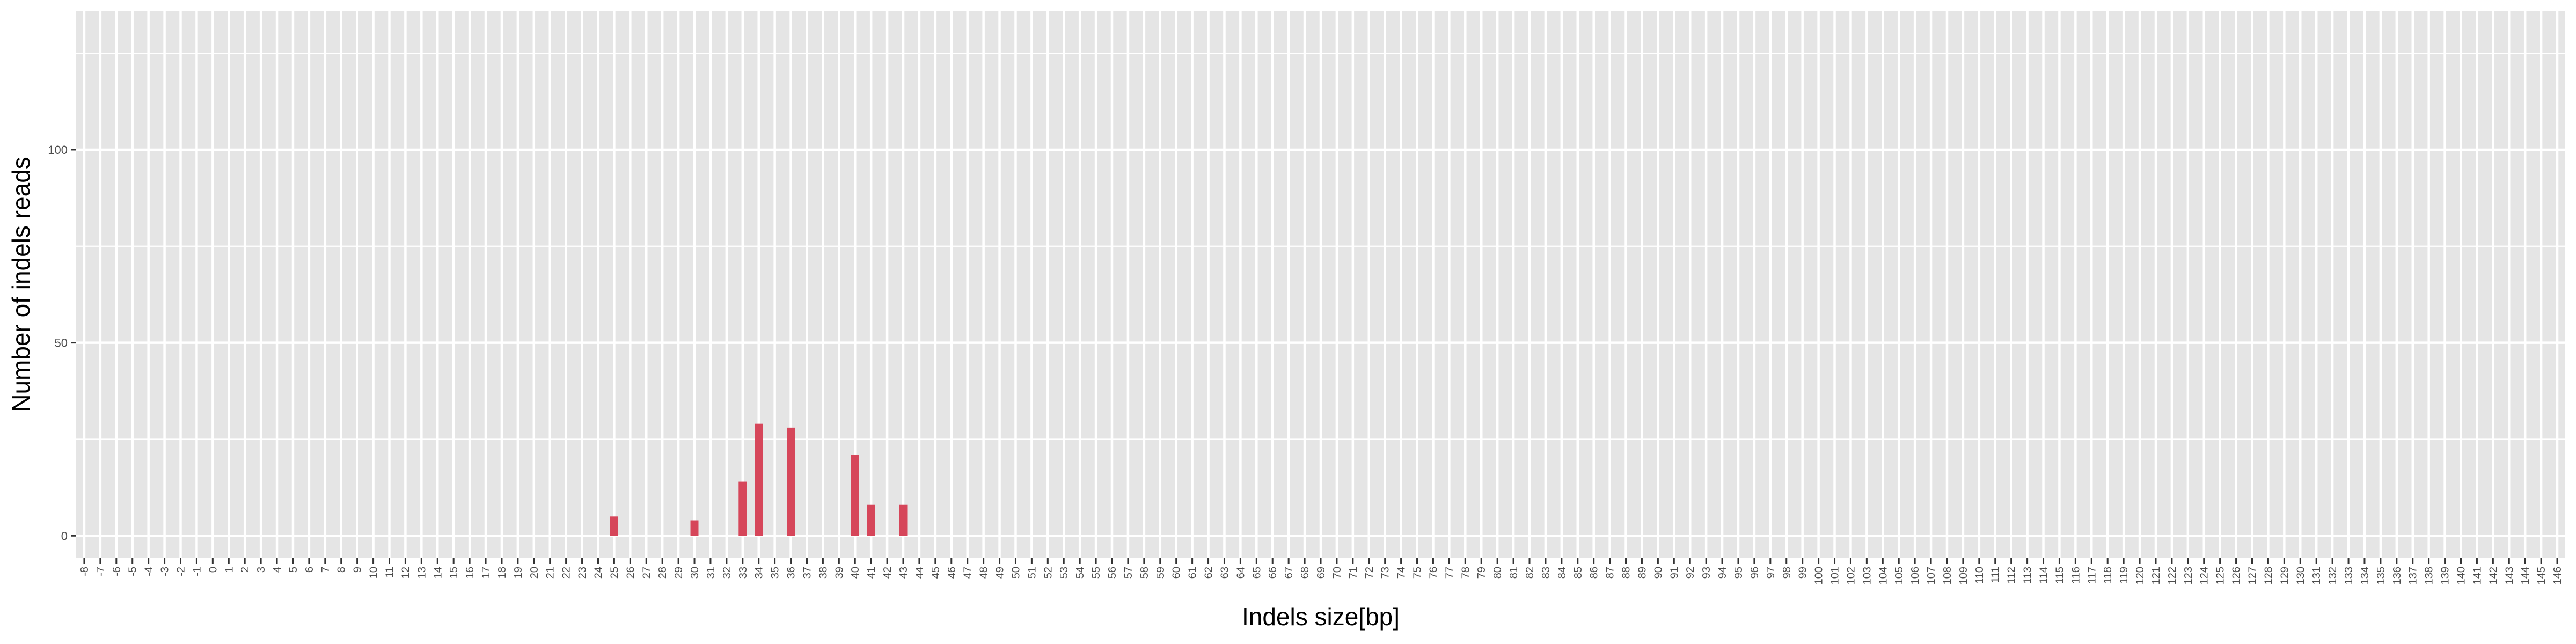 The image size is (2576, 644). Describe the element at coordinates (1418, 573) in the screenshot. I see `x-tick-label: 75` at that location.